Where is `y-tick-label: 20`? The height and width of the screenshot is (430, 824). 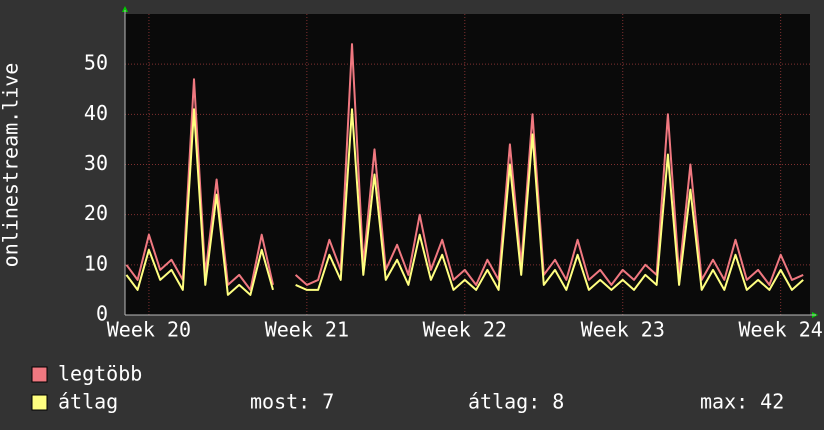 y-tick-label: 20 is located at coordinates (96, 213).